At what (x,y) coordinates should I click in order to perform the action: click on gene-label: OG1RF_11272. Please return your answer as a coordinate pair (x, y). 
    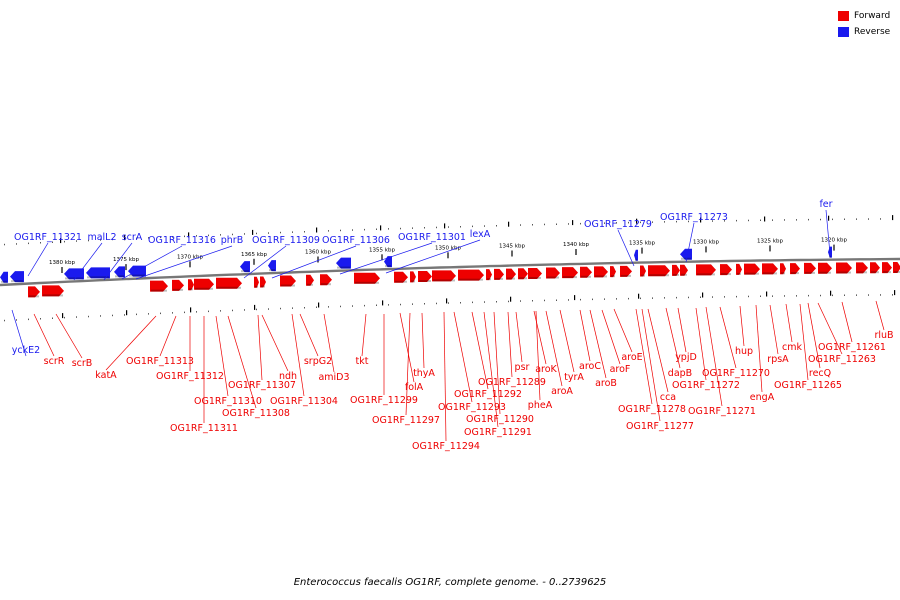
    Looking at the image, I should click on (706, 385).